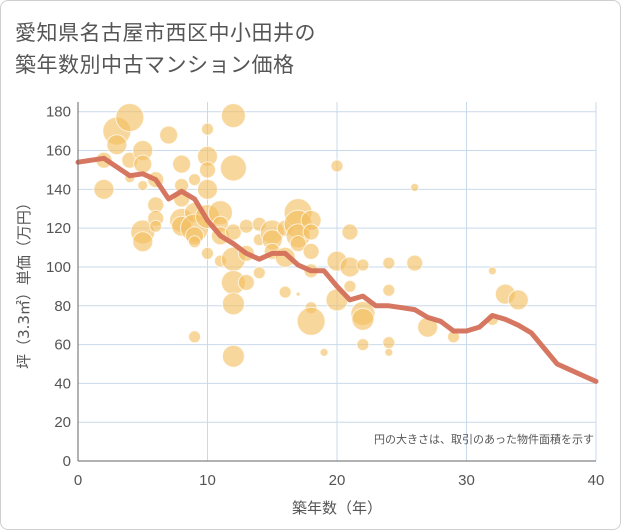 The height and width of the screenshot is (530, 621). What do you see at coordinates (165, 33) in the screenshot?
I see `chart-title-line-1: 愛知県名古屋市西区中小田井の` at bounding box center [165, 33].